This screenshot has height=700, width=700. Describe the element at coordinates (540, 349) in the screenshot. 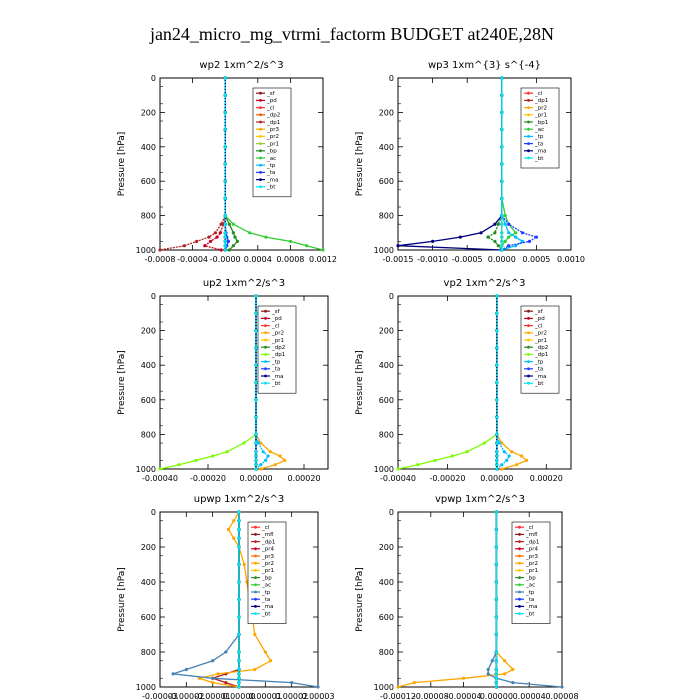

I see `legend: _sf_pd_cl _pr2_pr1_dp2_dp1_tp _ta_ma_bt` at that location.